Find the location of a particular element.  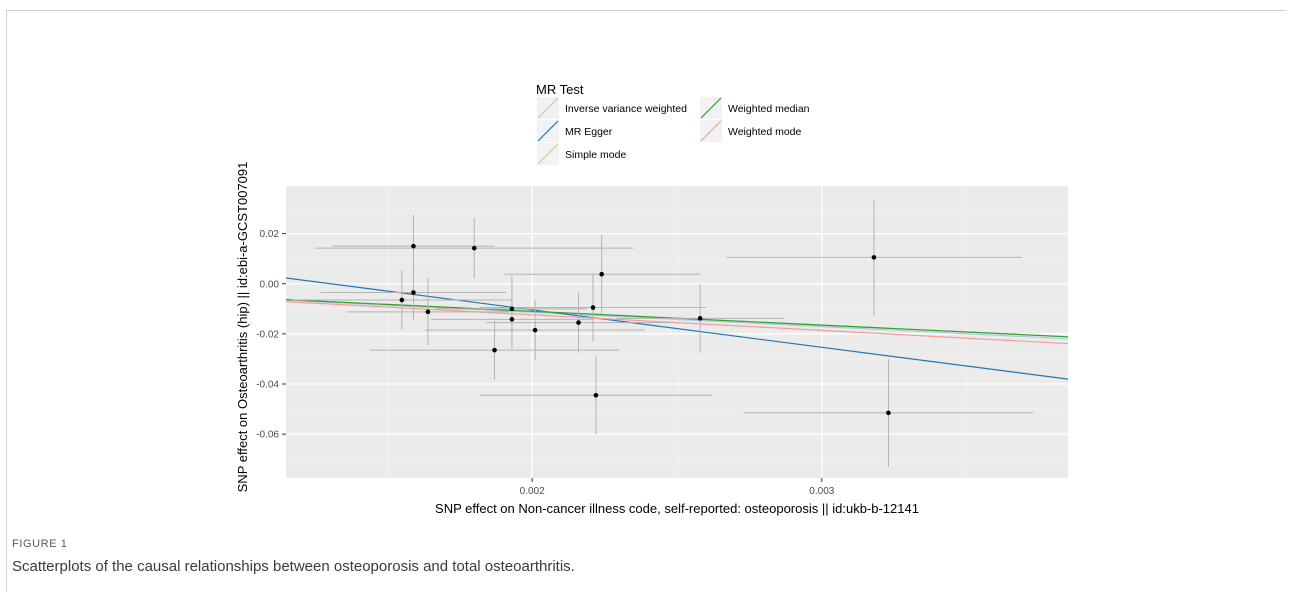

y-tick-label: -0.04 is located at coordinates (267, 385).